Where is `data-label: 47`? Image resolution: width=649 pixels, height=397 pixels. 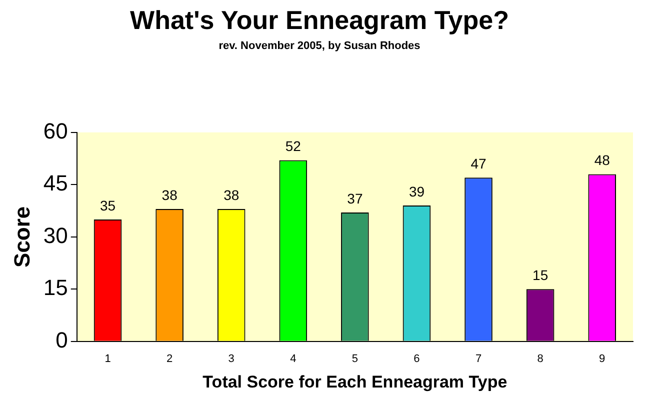 data-label: 47 is located at coordinates (478, 164).